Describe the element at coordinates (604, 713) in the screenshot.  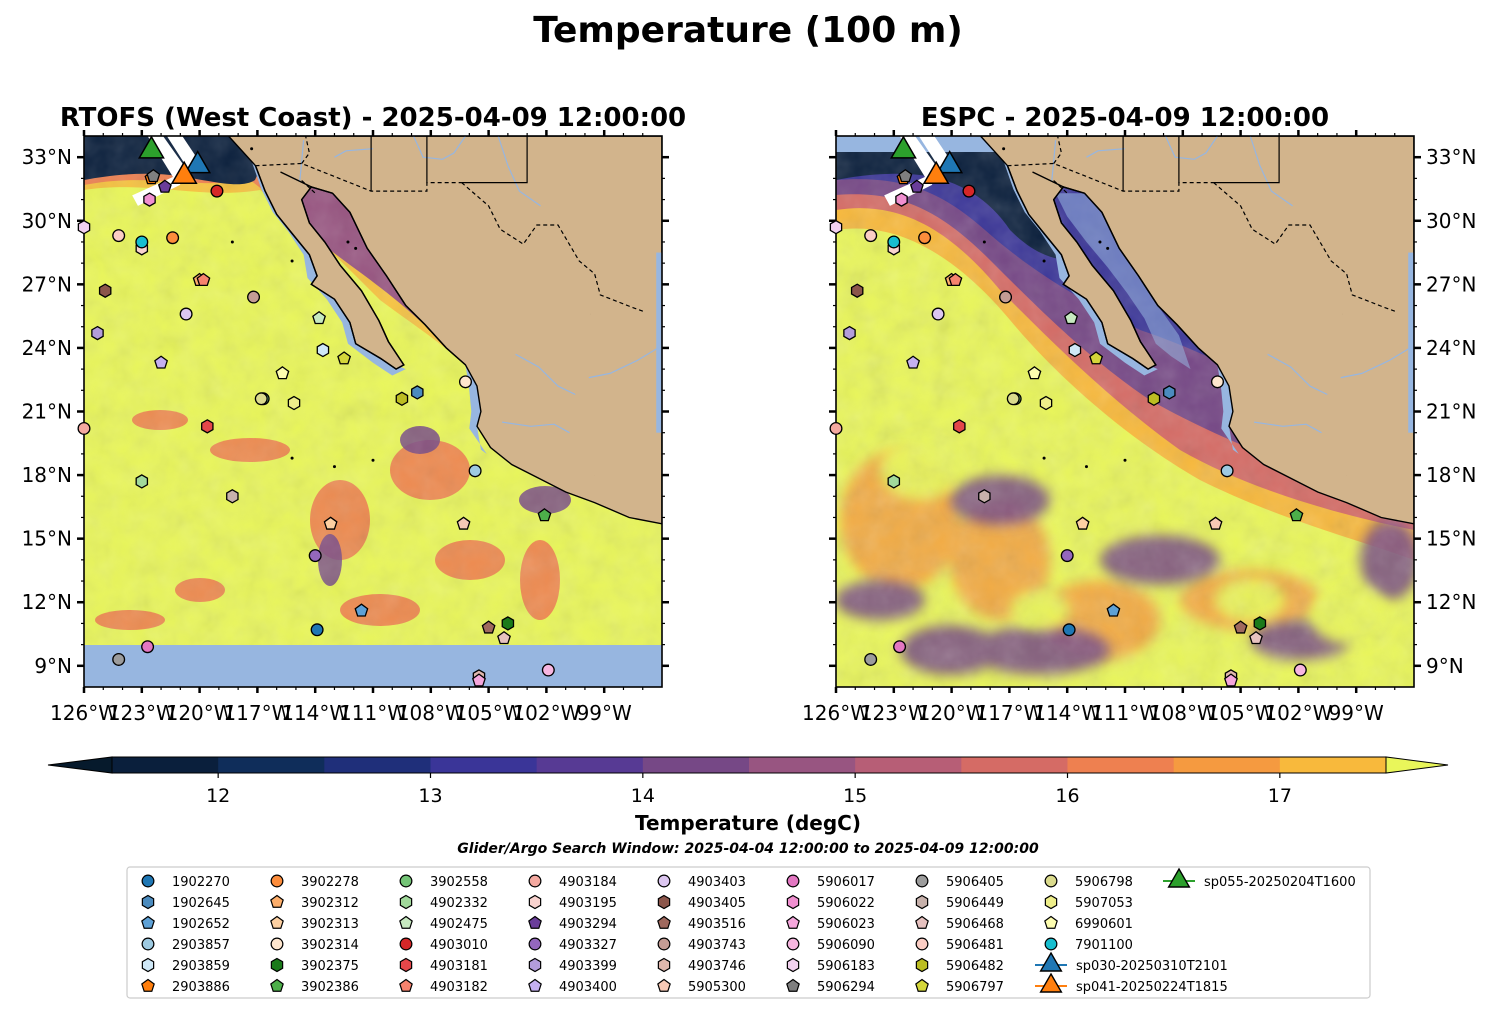
I see `lon-tick-label: 99°W` at that location.